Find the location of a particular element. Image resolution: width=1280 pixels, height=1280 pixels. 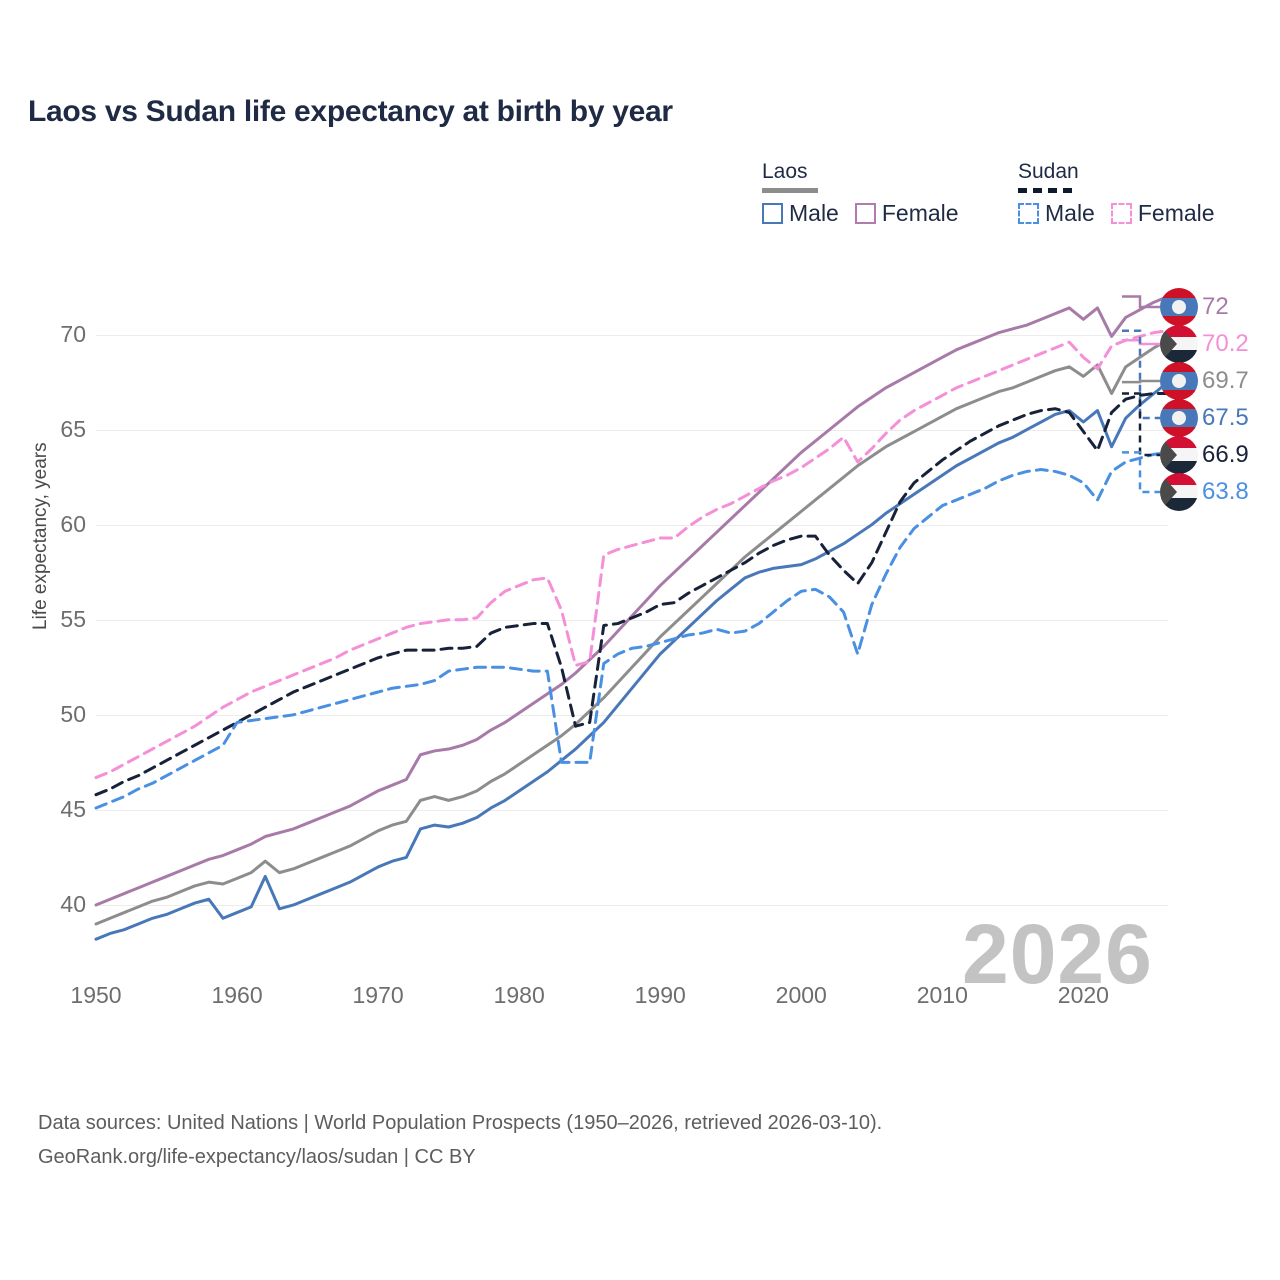

y-axis-tick-label: 40 is located at coordinates (73, 903).